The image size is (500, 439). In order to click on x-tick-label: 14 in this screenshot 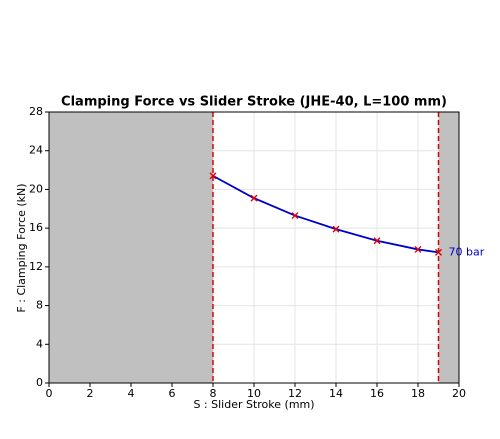, I will do `click(336, 393)`.